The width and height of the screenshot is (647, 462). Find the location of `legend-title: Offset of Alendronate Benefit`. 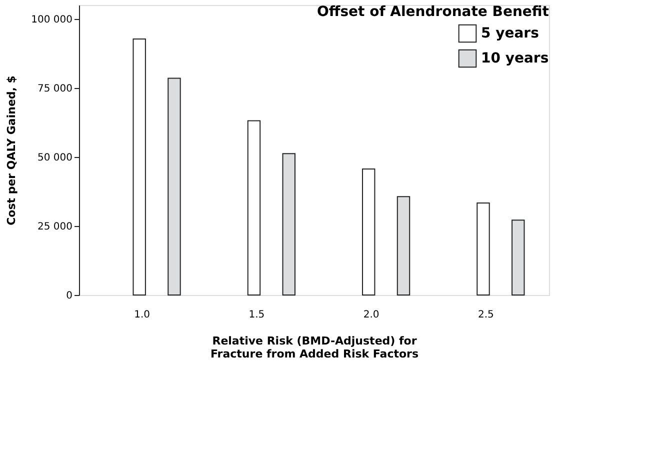

legend-title: Offset of Alendronate Benefit is located at coordinates (433, 12).